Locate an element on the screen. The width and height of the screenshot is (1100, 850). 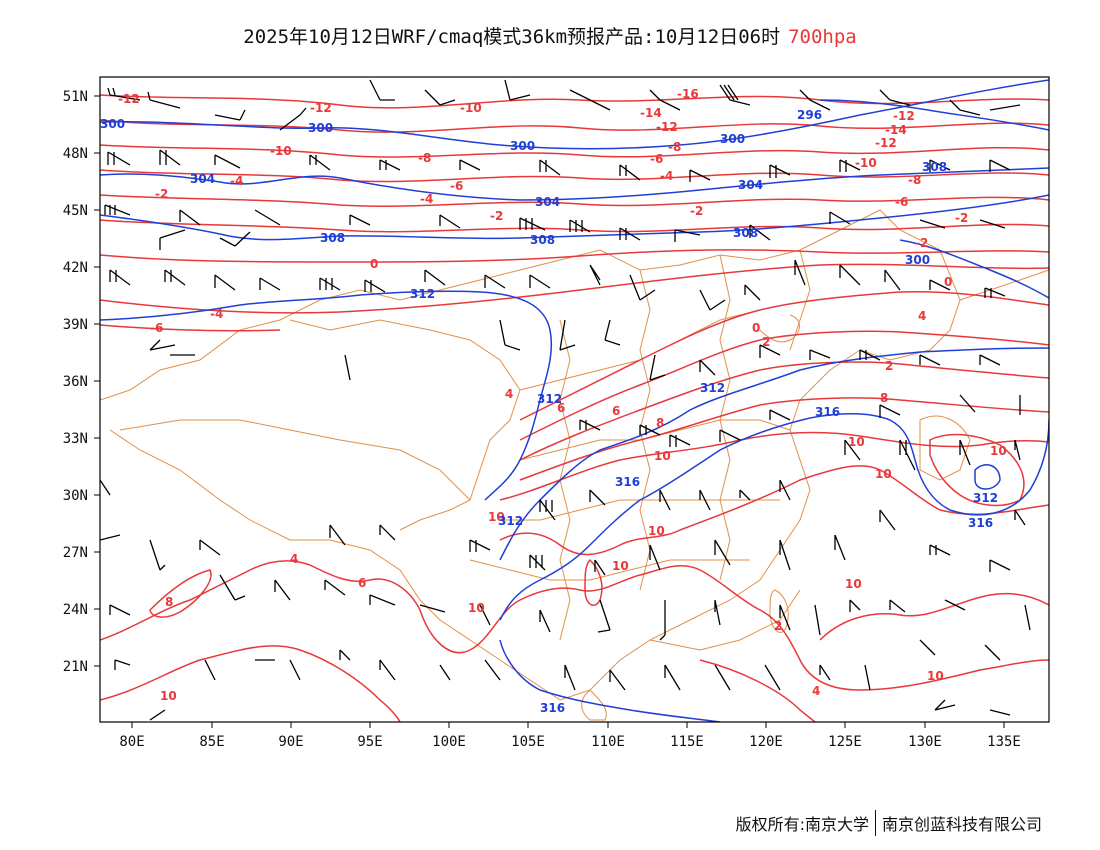
lat-label-51n: 51N is located at coordinates (75, 97).